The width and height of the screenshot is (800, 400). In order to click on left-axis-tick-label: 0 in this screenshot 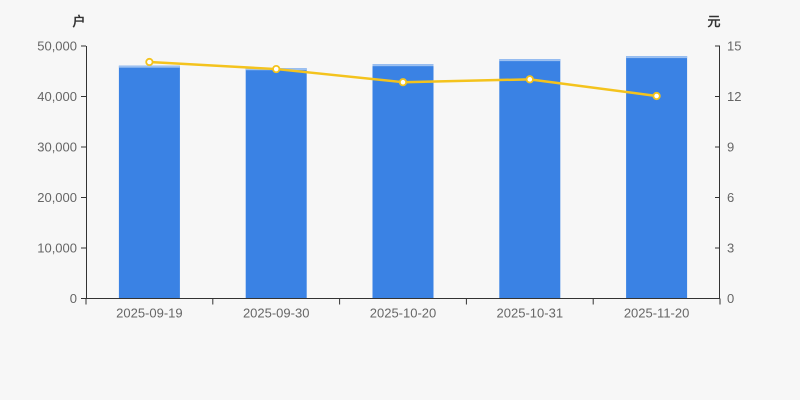, I will do `click(73, 298)`.